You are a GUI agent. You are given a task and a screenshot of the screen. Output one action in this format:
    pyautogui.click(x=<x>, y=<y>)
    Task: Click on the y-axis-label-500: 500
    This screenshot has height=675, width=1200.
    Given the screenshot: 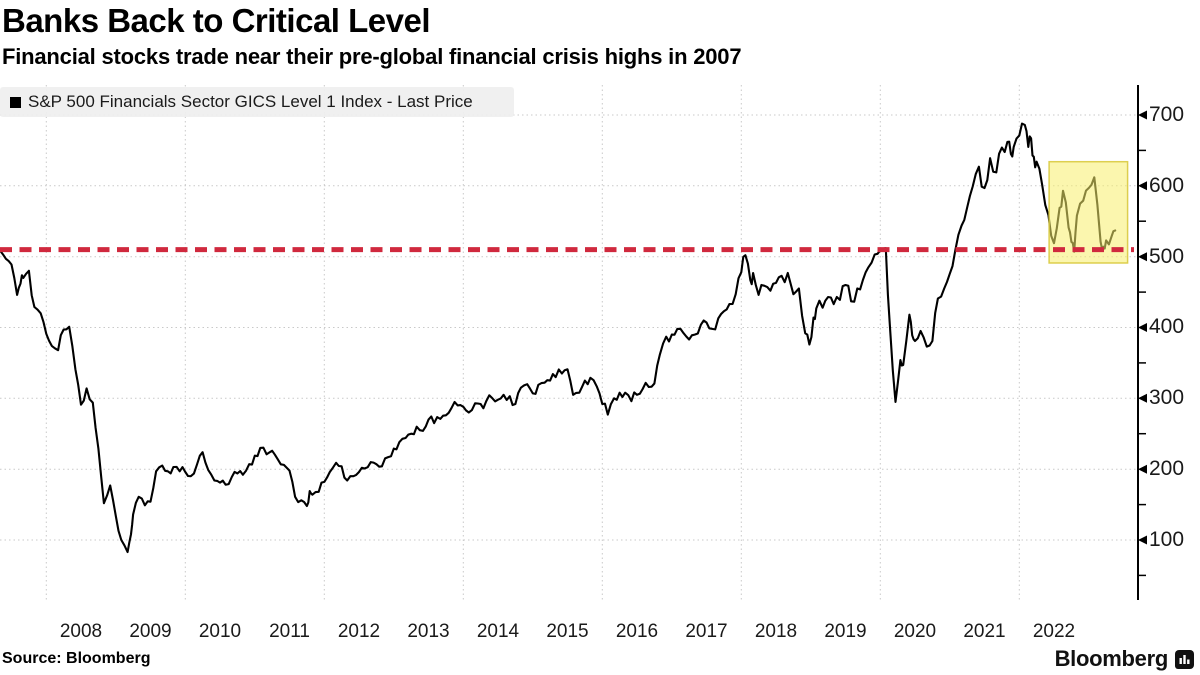 What is the action you would take?
    pyautogui.click(x=1167, y=256)
    